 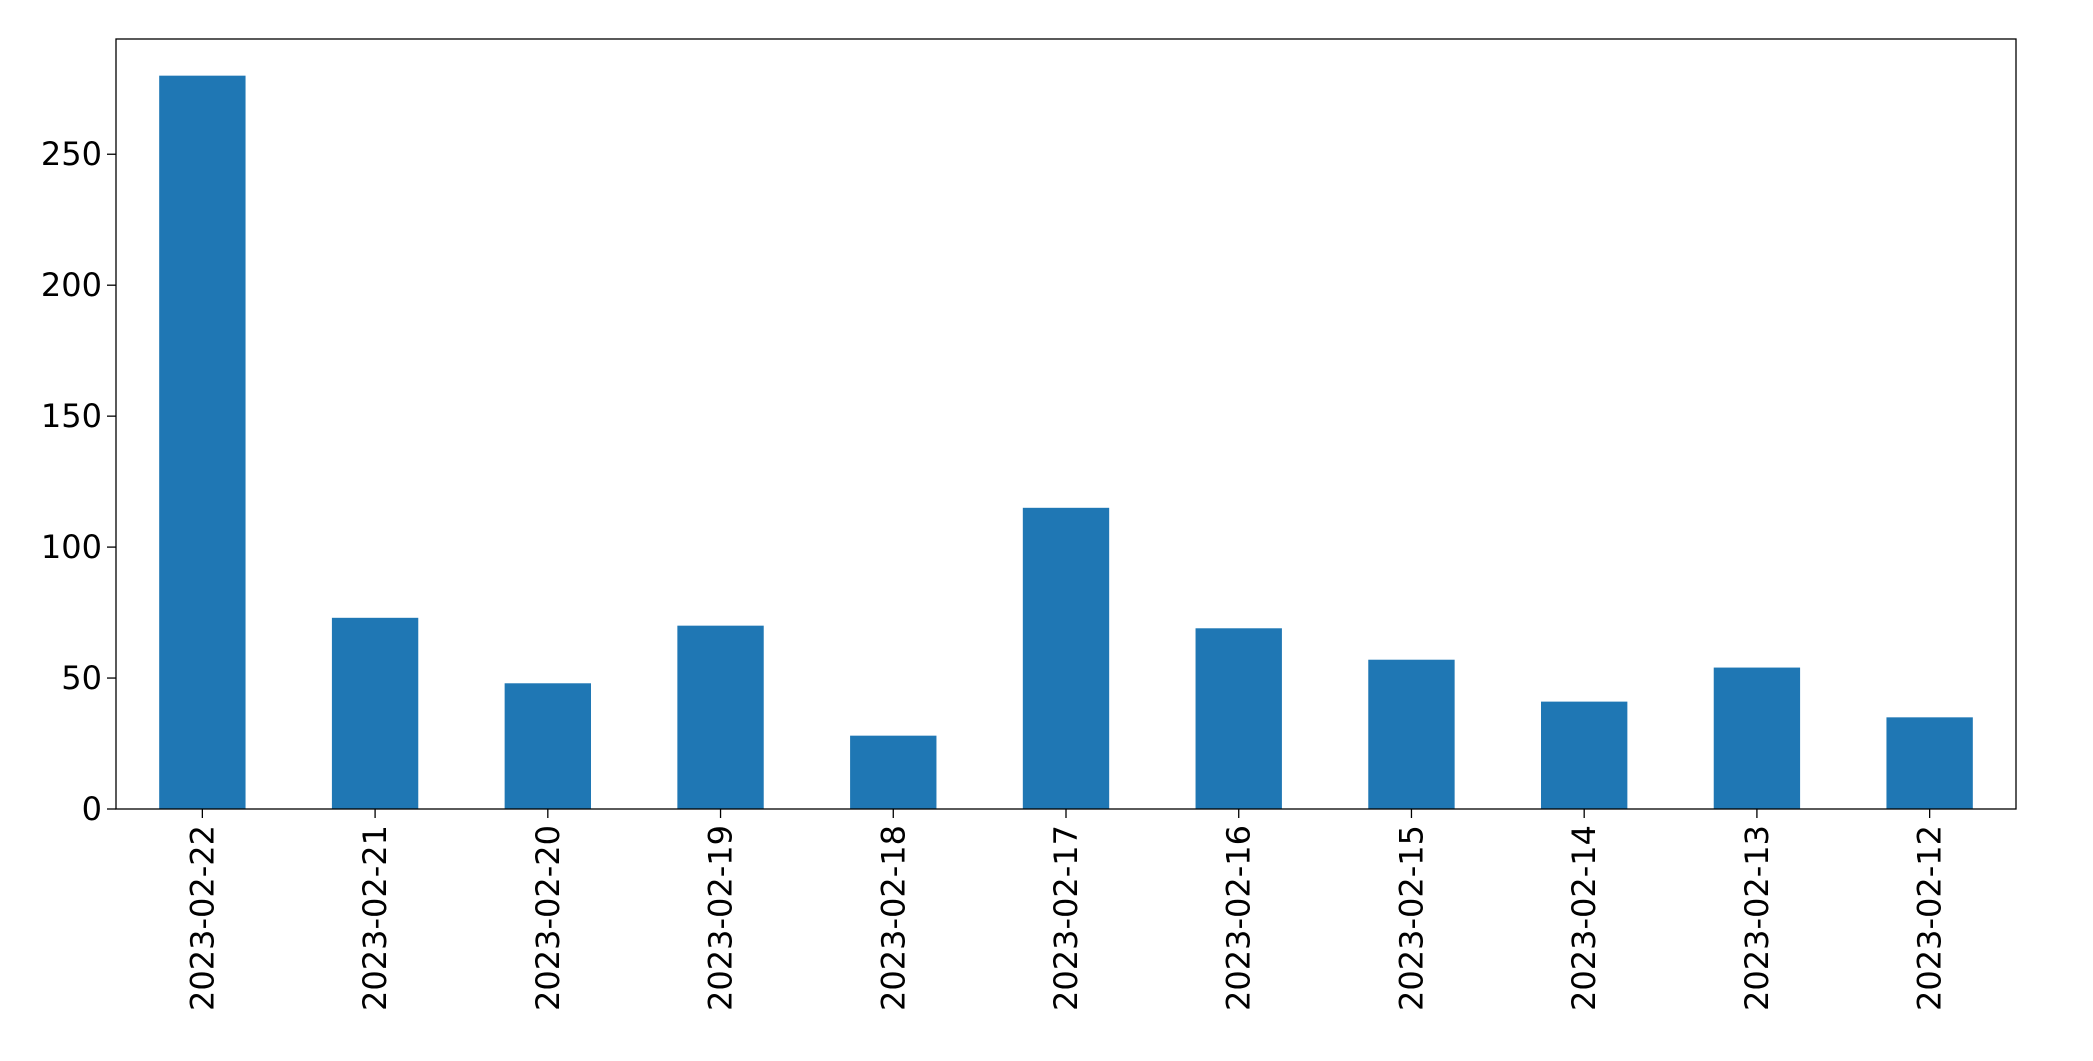 What do you see at coordinates (375, 918) in the screenshot?
I see `x-tick-label: 2023-02-21` at bounding box center [375, 918].